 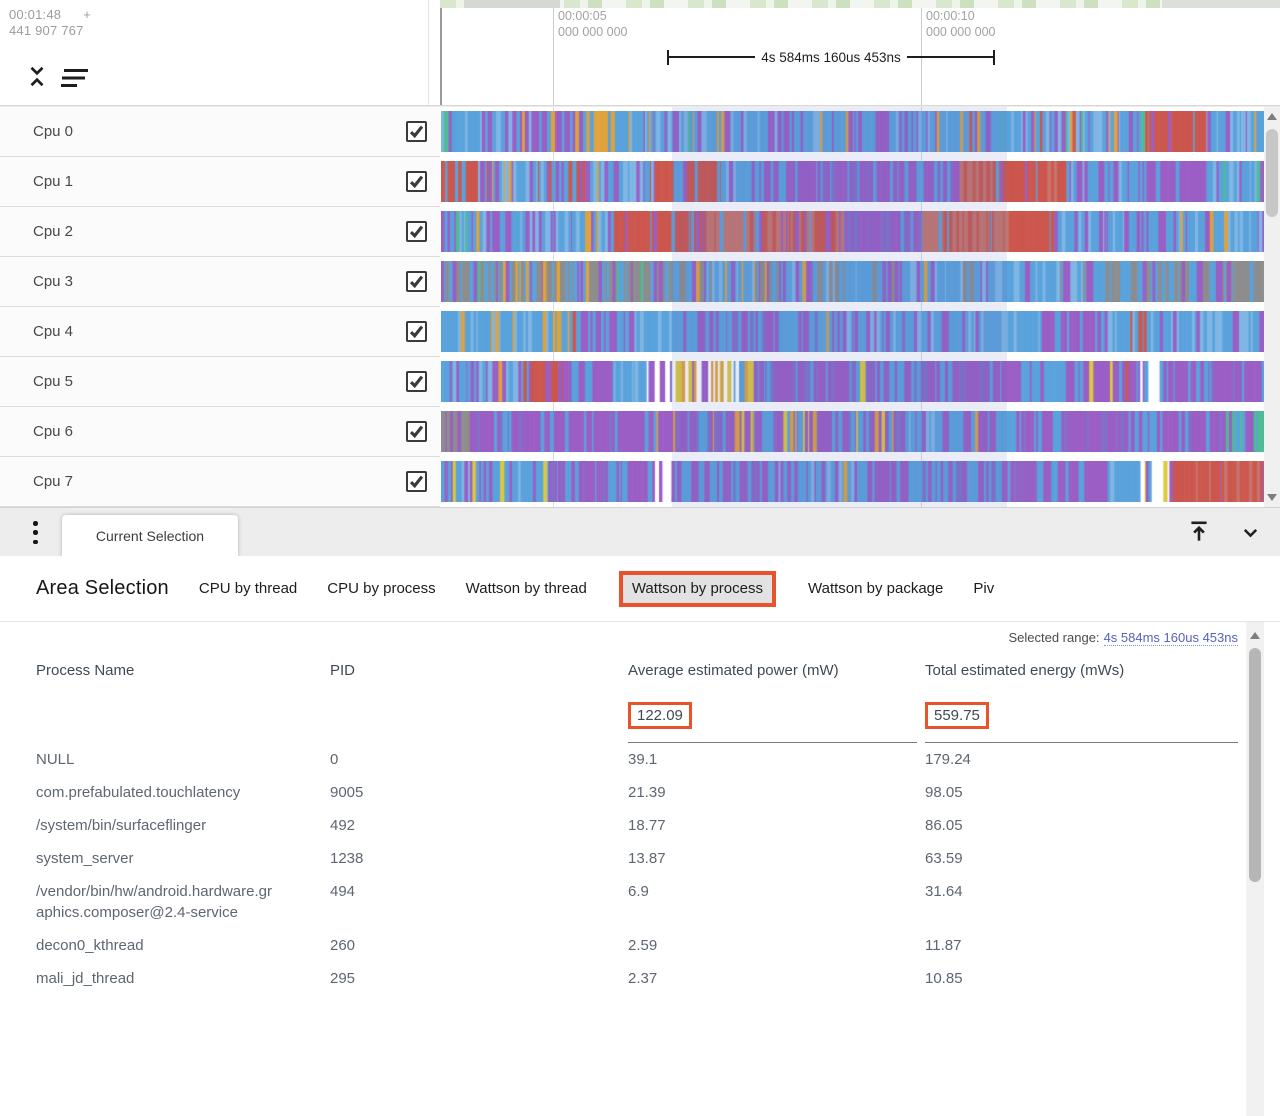 What do you see at coordinates (944, 891) in the screenshot?
I see `energy-cell: 31.64` at bounding box center [944, 891].